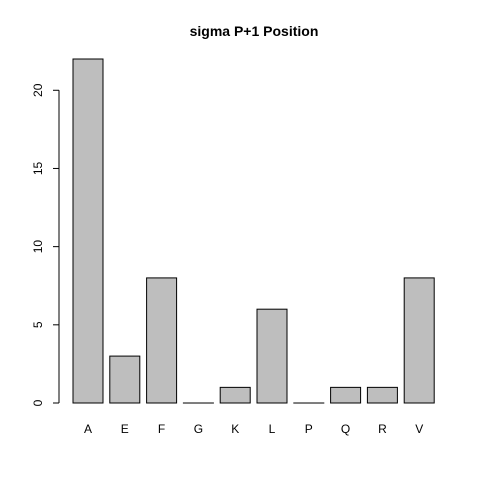  Describe the element at coordinates (88, 231) in the screenshot. I see `bar-A` at that location.